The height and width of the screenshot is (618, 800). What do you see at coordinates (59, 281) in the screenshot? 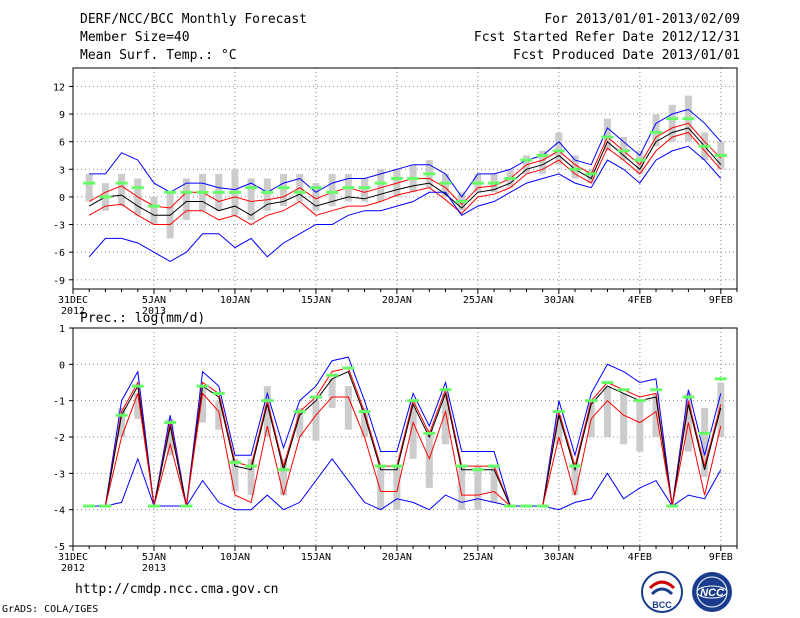
I see `temp-ytick-label: -9` at bounding box center [59, 281].